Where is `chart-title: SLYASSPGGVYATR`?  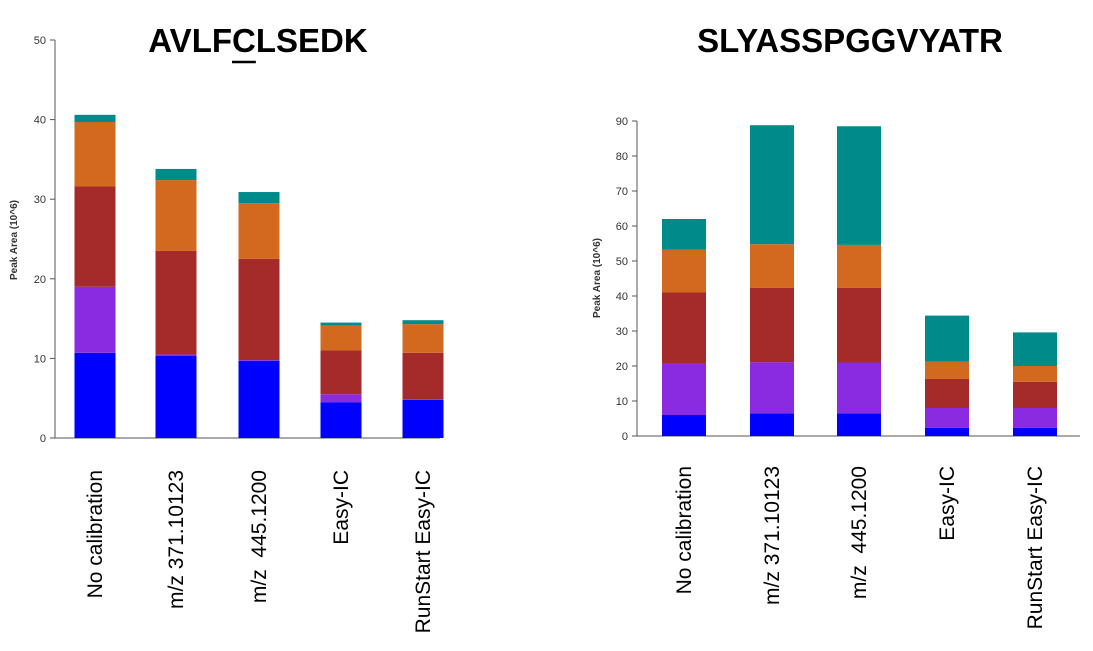
chart-title: SLYASSPGGVYATR is located at coordinates (850, 40).